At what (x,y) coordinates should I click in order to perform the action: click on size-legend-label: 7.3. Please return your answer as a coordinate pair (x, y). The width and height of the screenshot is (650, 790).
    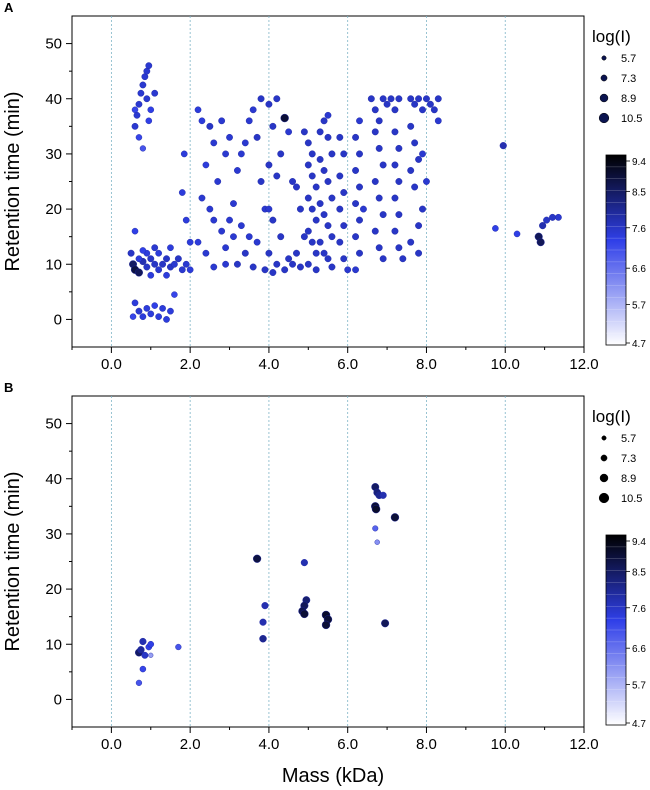
    Looking at the image, I should click on (628, 79).